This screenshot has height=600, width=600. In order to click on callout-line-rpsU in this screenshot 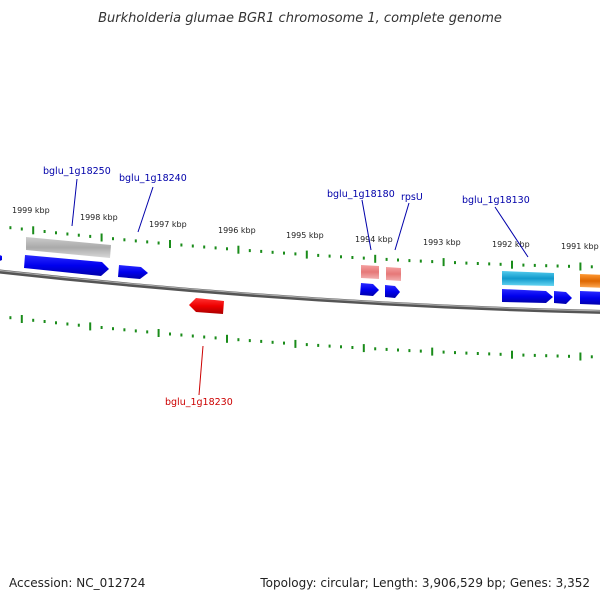, I will do `click(402, 226)`.